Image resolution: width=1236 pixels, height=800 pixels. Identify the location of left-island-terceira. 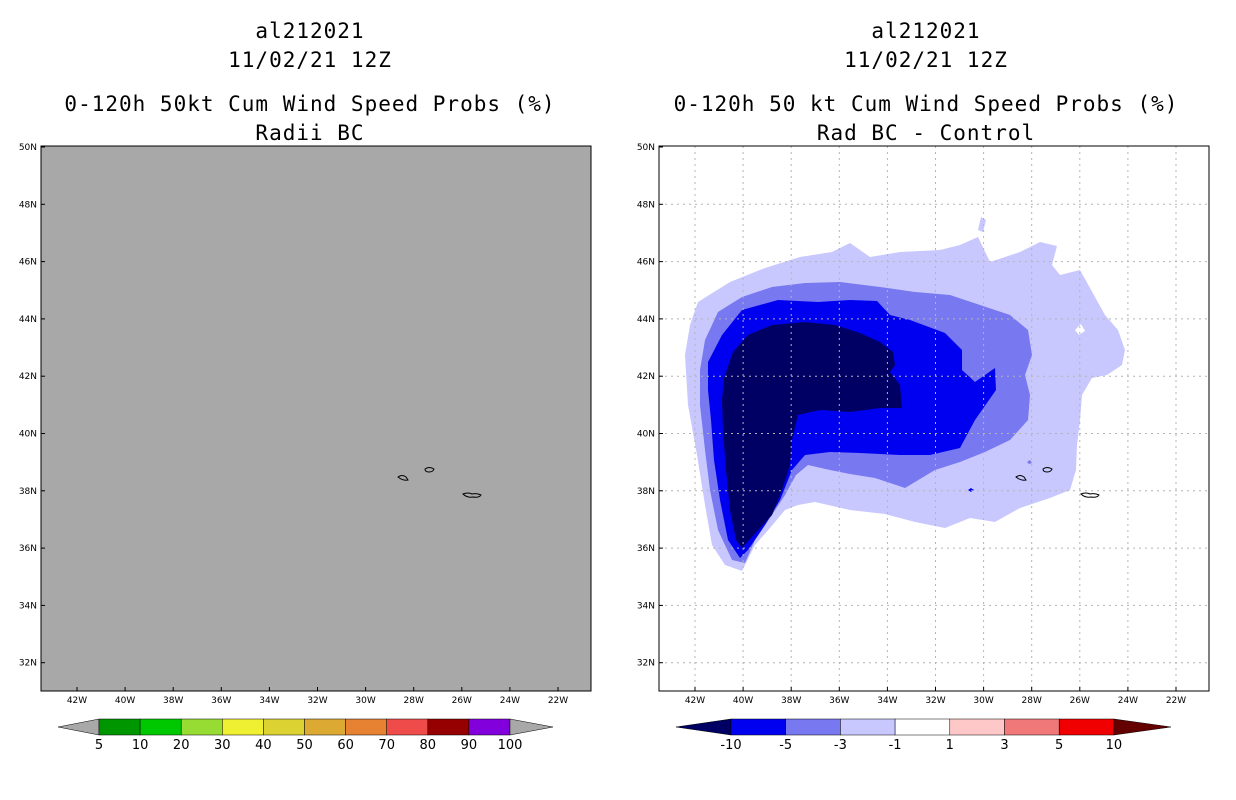
(429, 470).